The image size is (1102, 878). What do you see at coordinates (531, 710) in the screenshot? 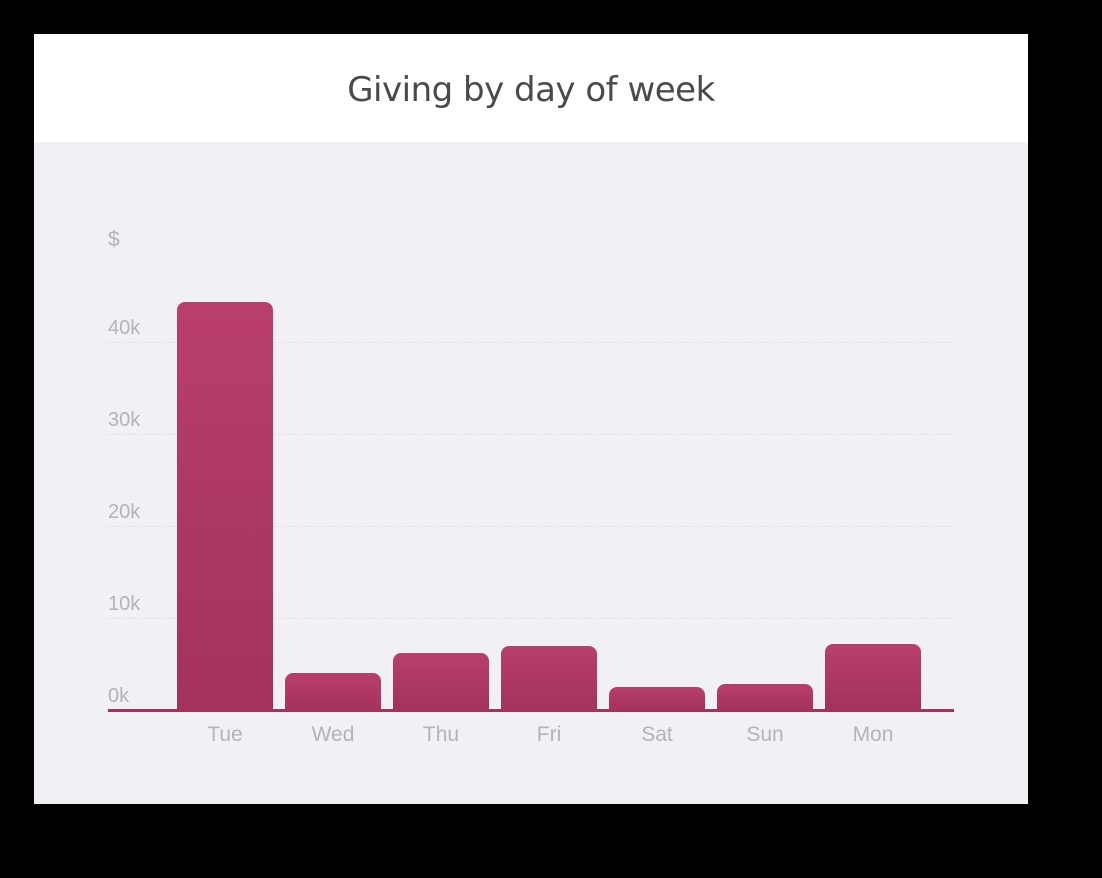
I see `x-axis-baseline` at bounding box center [531, 710].